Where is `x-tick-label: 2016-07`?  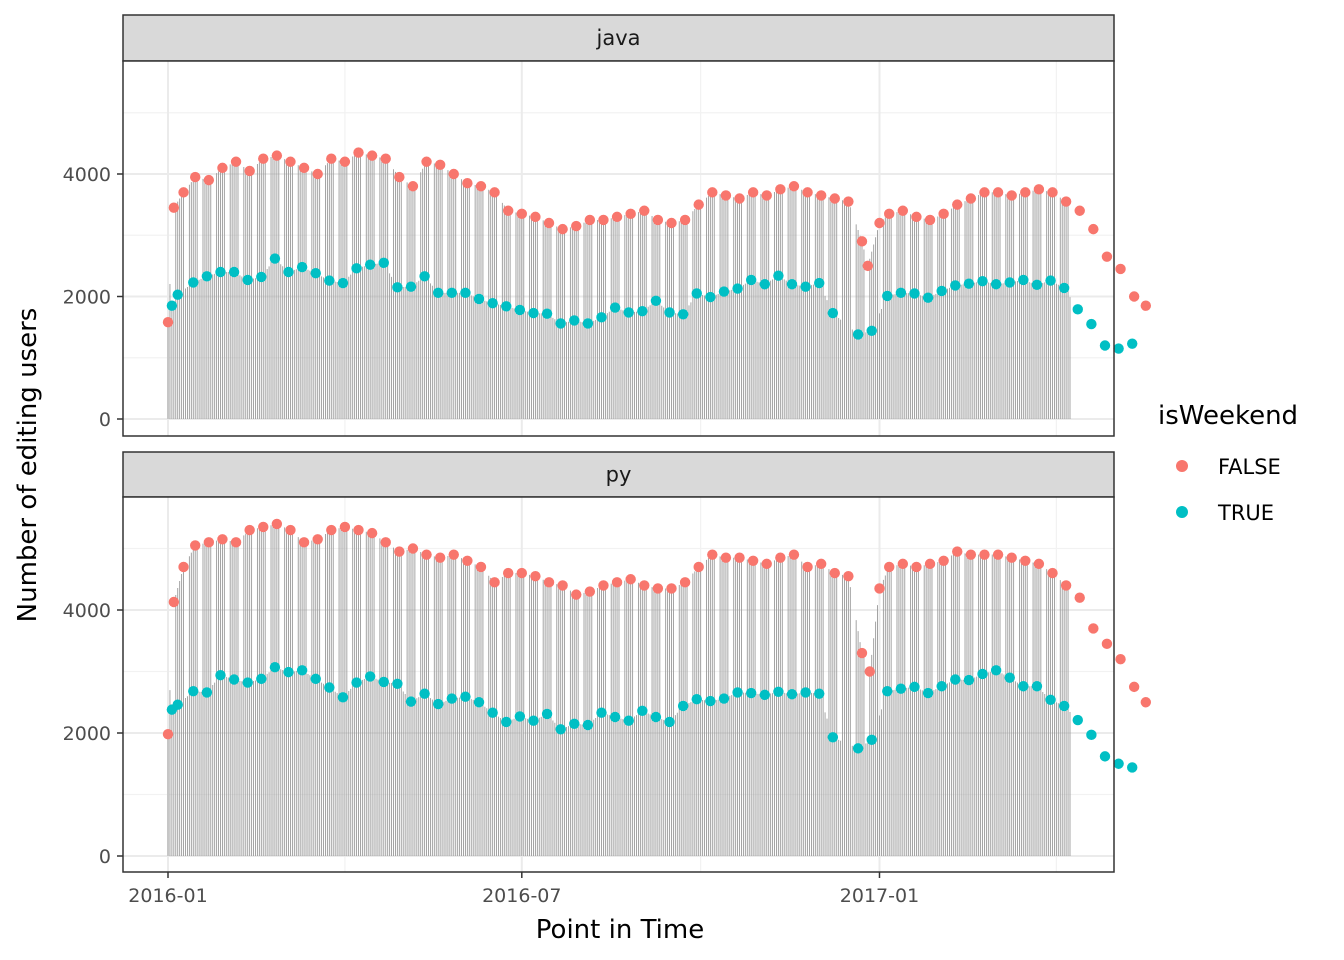 x-tick-label: 2016-07 is located at coordinates (521, 896).